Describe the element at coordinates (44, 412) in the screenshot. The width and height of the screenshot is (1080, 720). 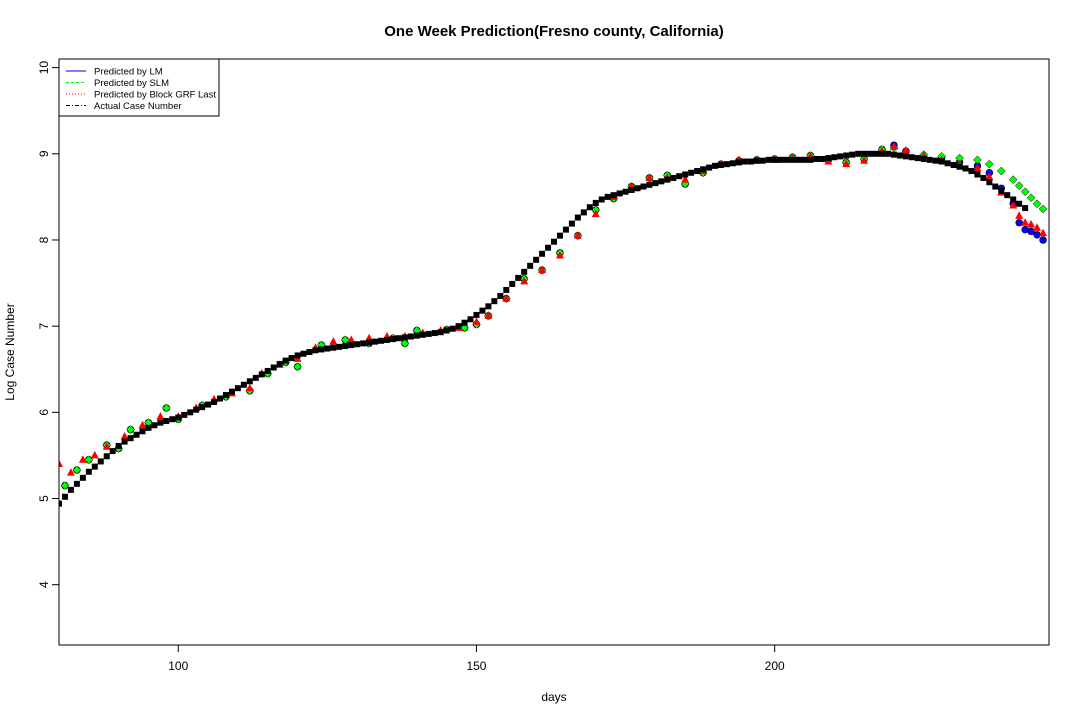
I see `y-tick-label: 6` at that location.